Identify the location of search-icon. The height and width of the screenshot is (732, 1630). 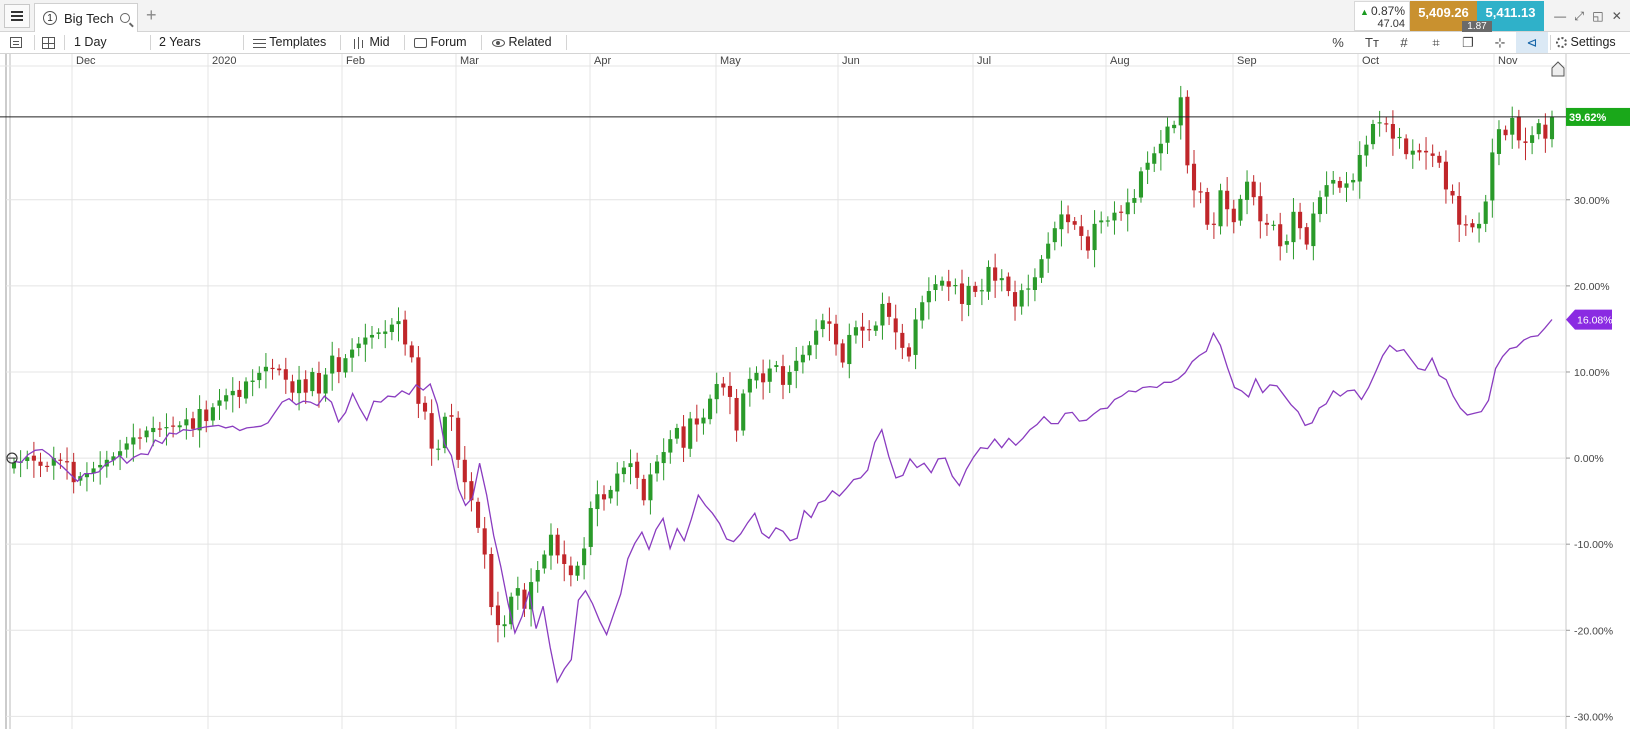
(124, 18).